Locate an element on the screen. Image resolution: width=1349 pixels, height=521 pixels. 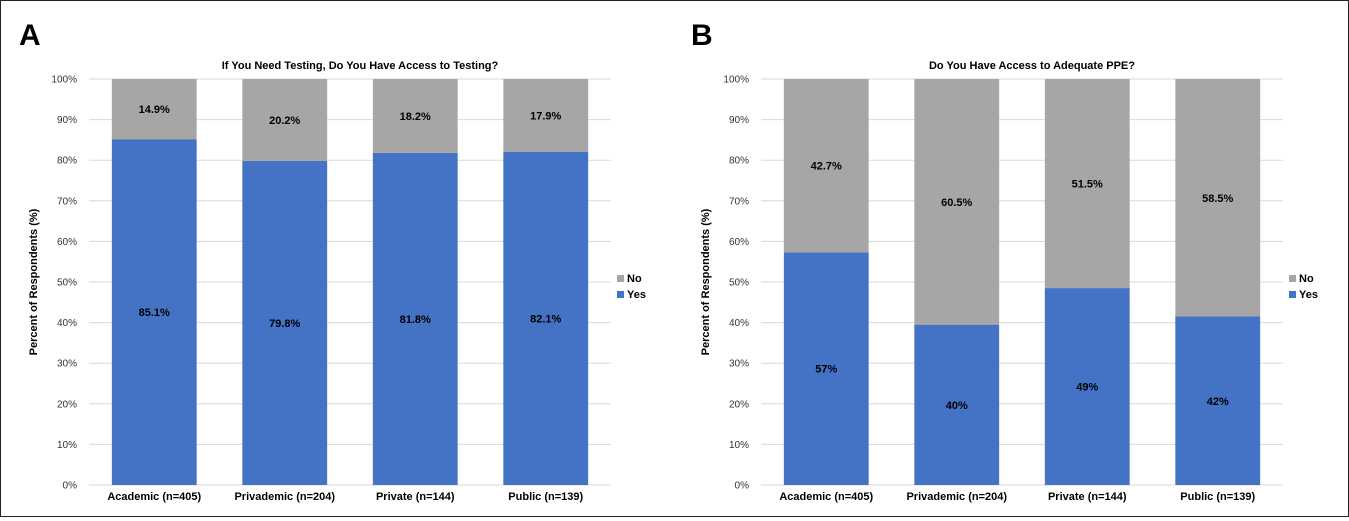
panel-letter: B is located at coordinates (702, 35).